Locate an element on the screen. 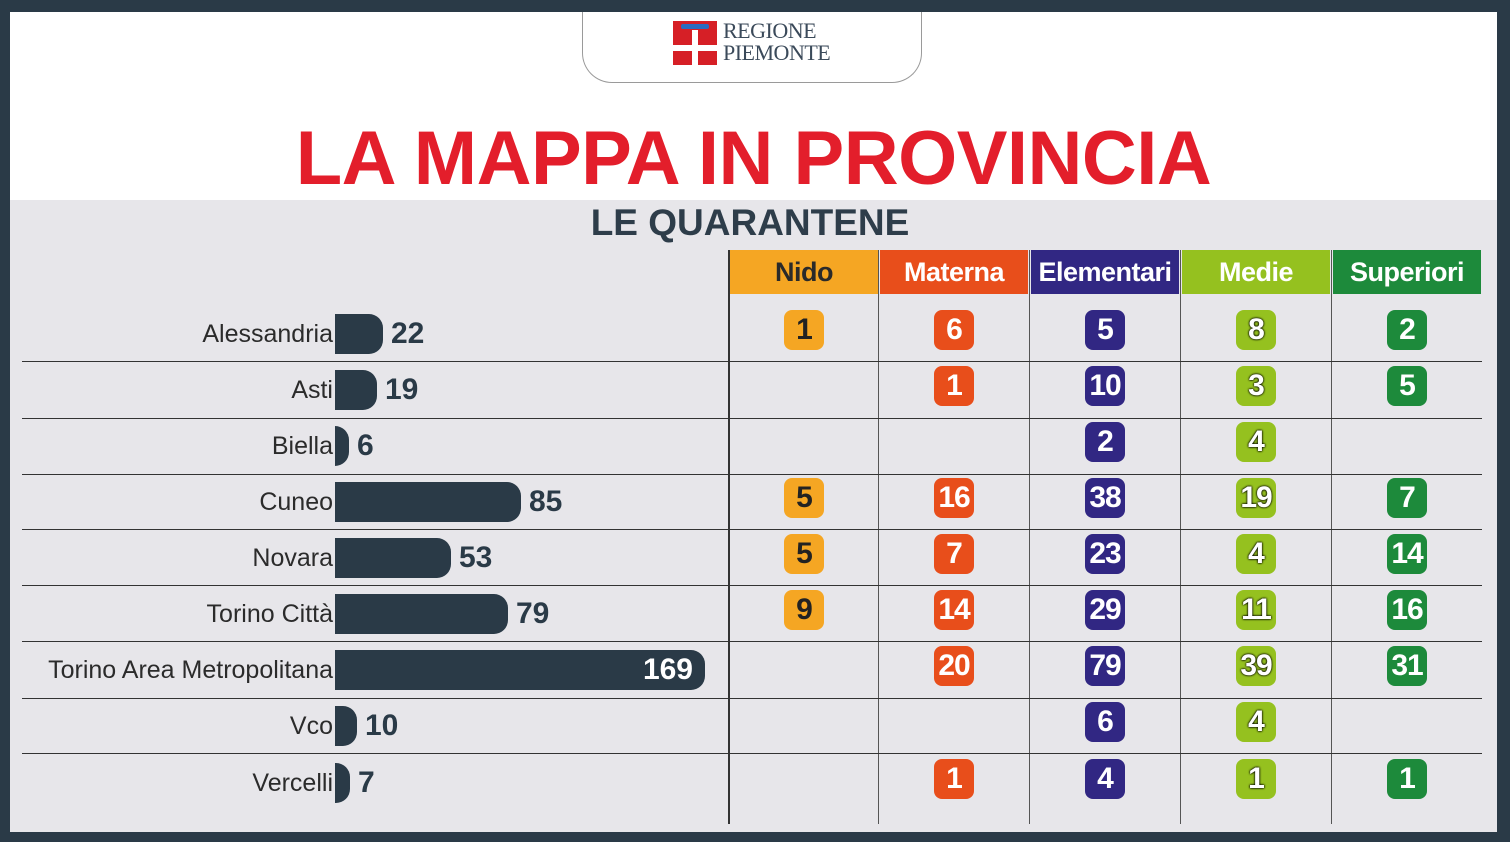 Image resolution: width=1510 pixels, height=842 pixels. logo-text: REGIONE PIEMONTE is located at coordinates (777, 41).